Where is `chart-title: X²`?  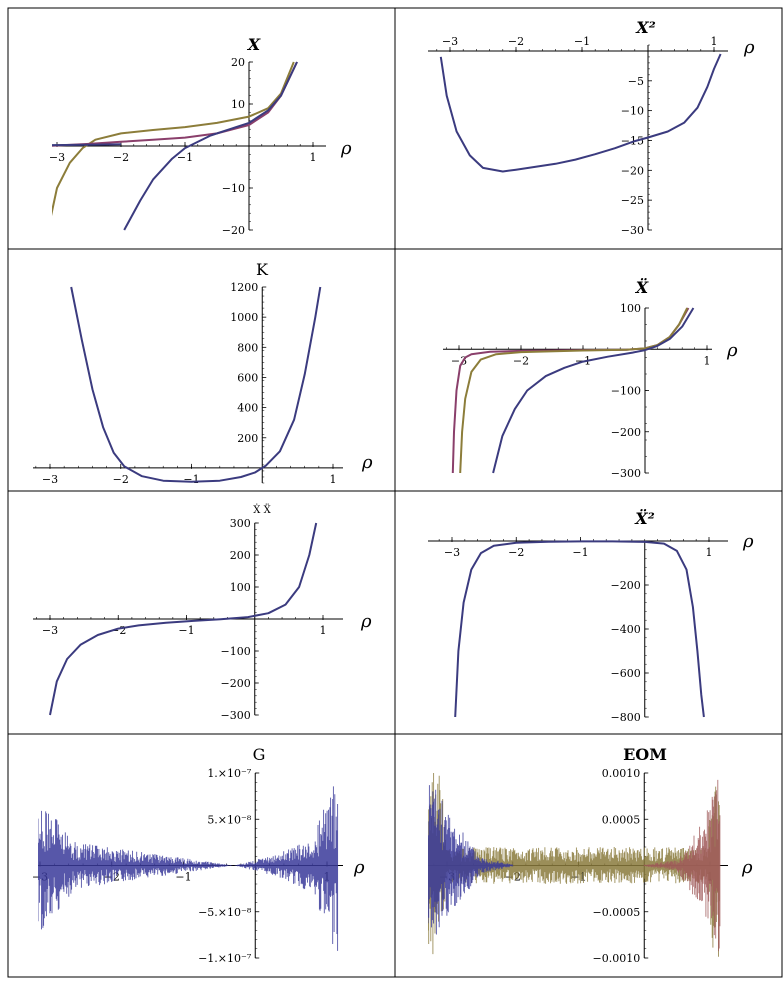
chart-title: X² is located at coordinates (645, 27).